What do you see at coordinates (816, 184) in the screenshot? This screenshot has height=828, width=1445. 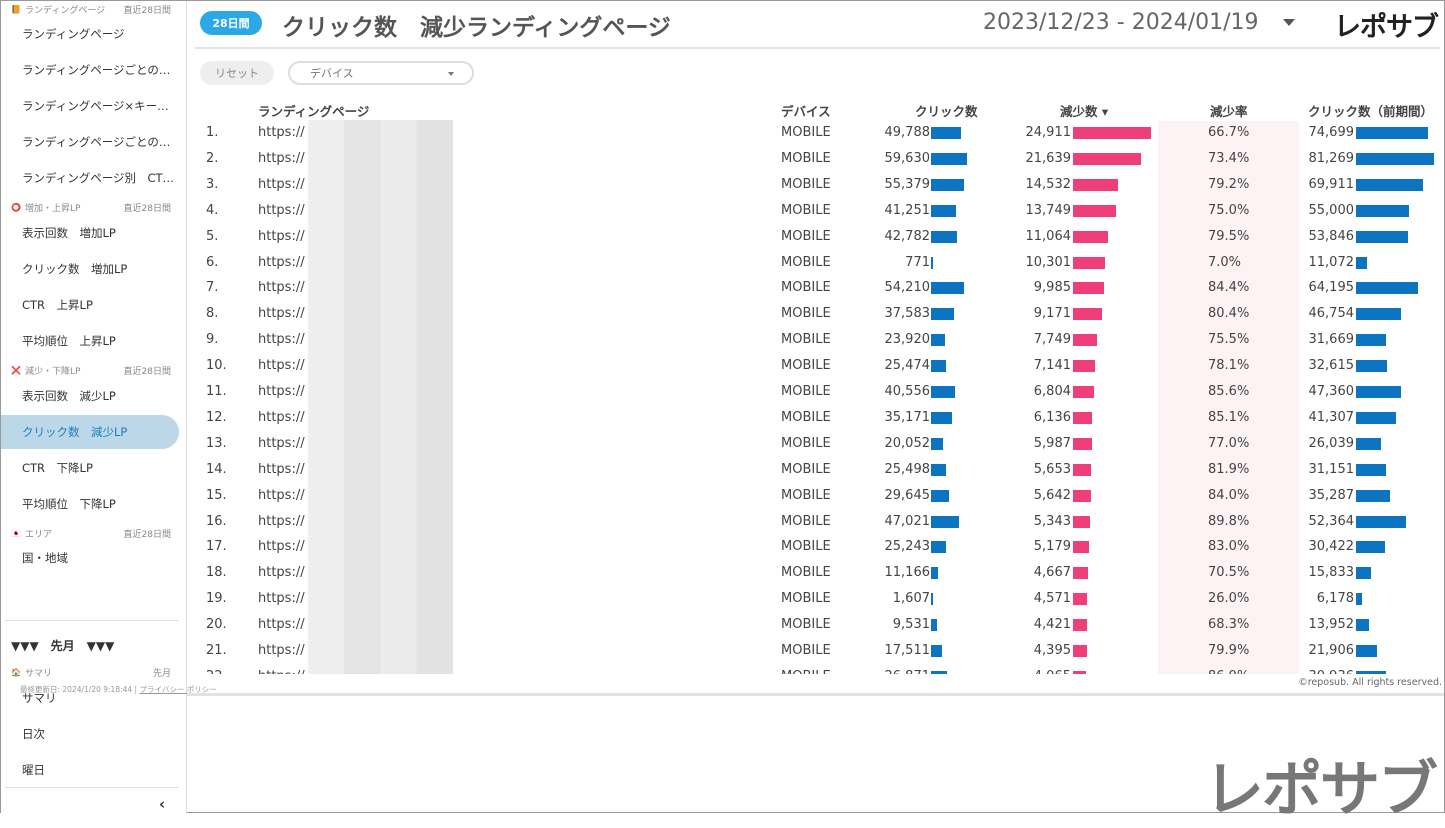 I see `table-row: 3. https:// MOBILE 55,379 14,532 79.2% 69,911` at bounding box center [816, 184].